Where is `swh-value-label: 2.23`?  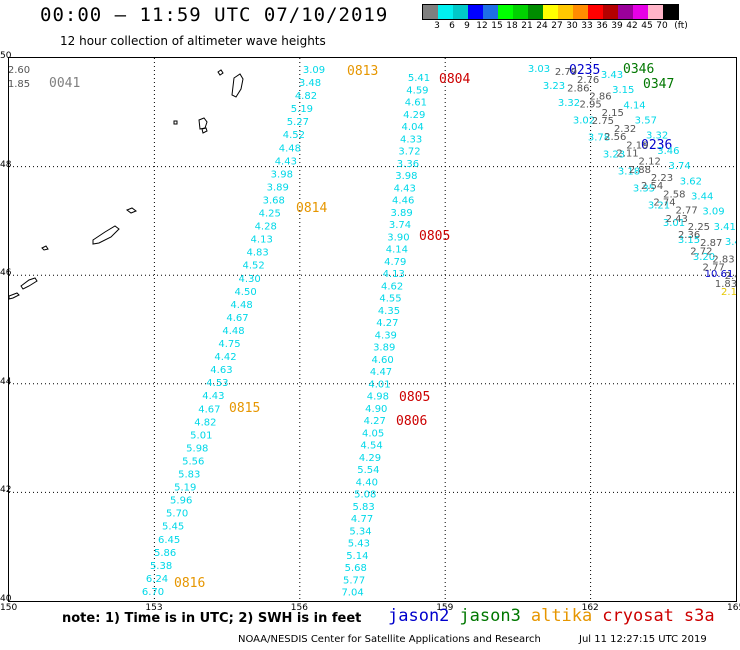 swh-value-label: 2.23 is located at coordinates (662, 178).